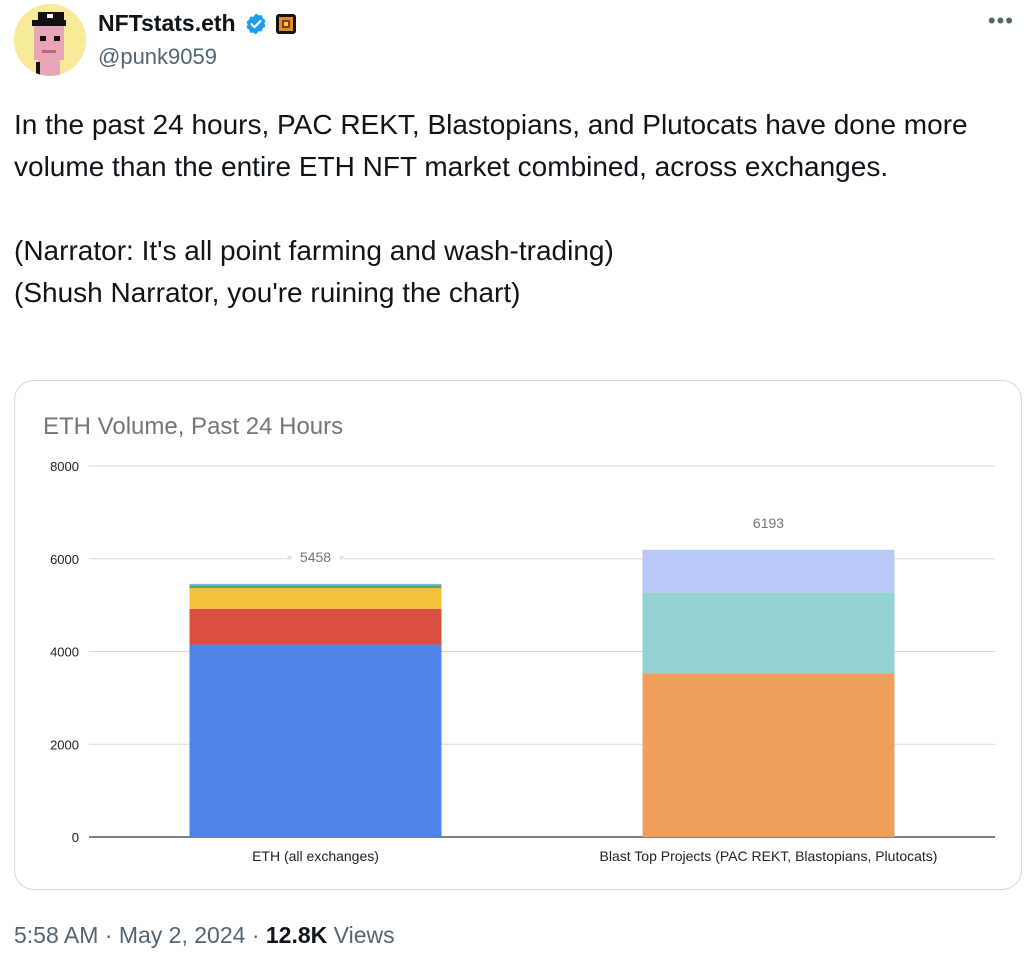  Describe the element at coordinates (182, 935) in the screenshot. I see `tweet-date: May 2, 2024` at that location.